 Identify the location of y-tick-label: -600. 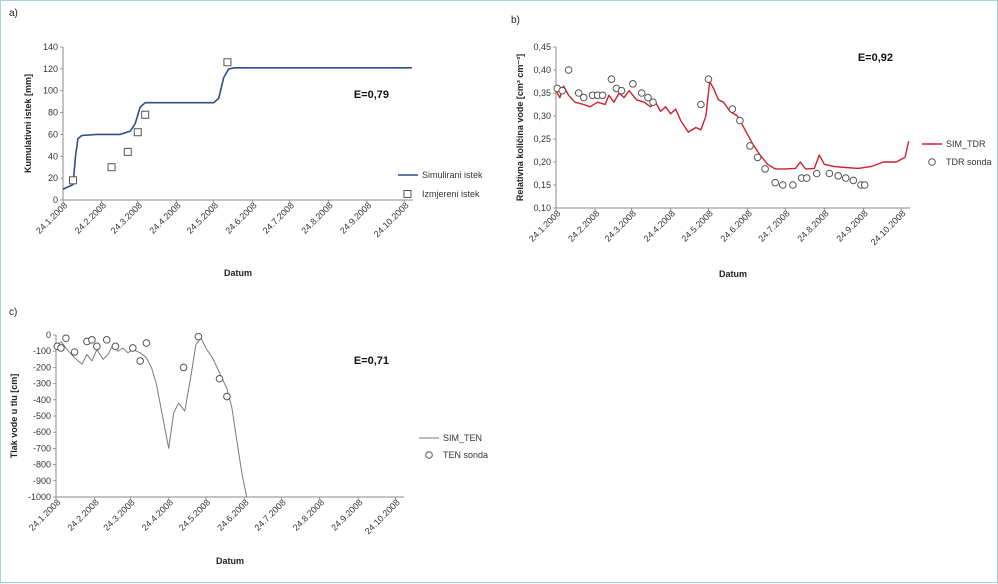
(42, 432).